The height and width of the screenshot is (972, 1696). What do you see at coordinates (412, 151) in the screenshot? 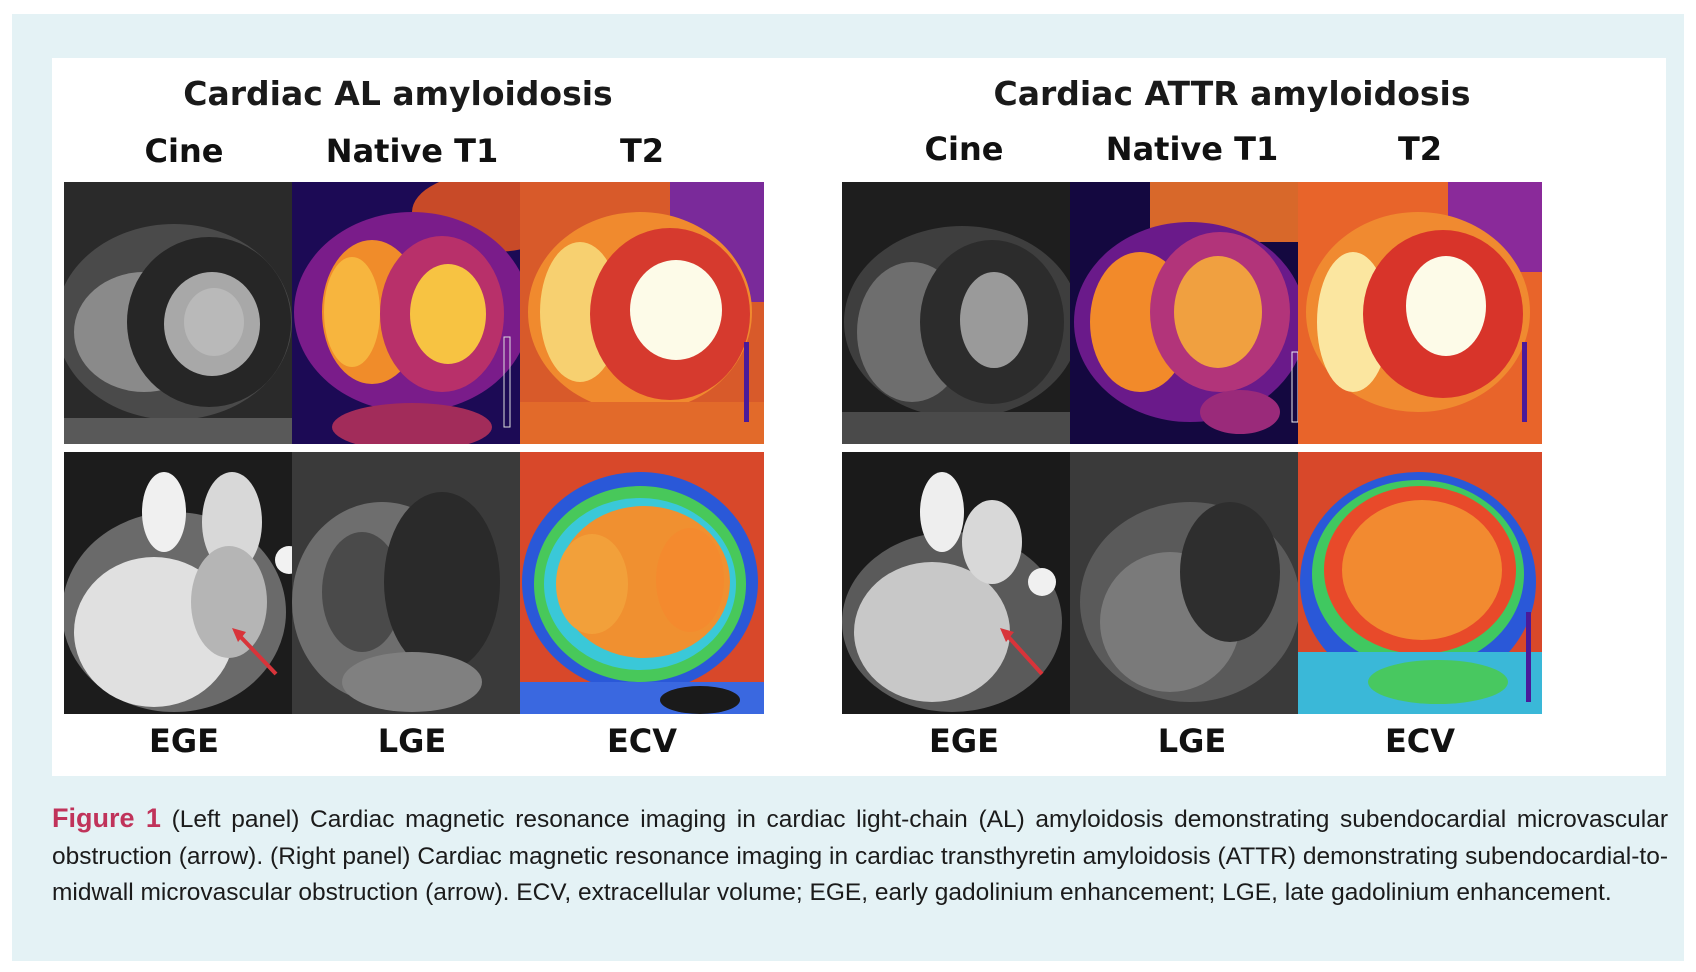
I see `left-label-native-t1: Native T1` at bounding box center [412, 151].